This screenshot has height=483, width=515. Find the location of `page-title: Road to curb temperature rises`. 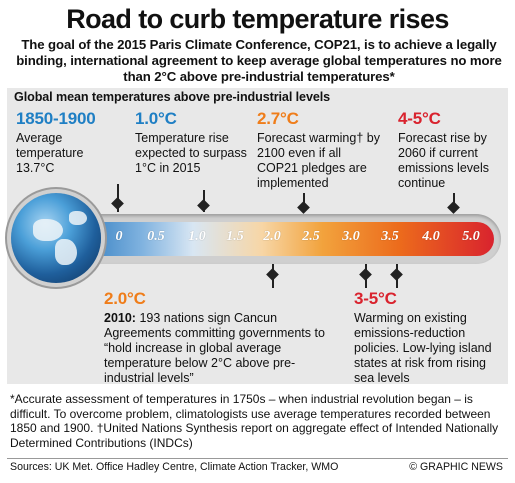

page-title: Road to curb temperature rises is located at coordinates (257, 19).